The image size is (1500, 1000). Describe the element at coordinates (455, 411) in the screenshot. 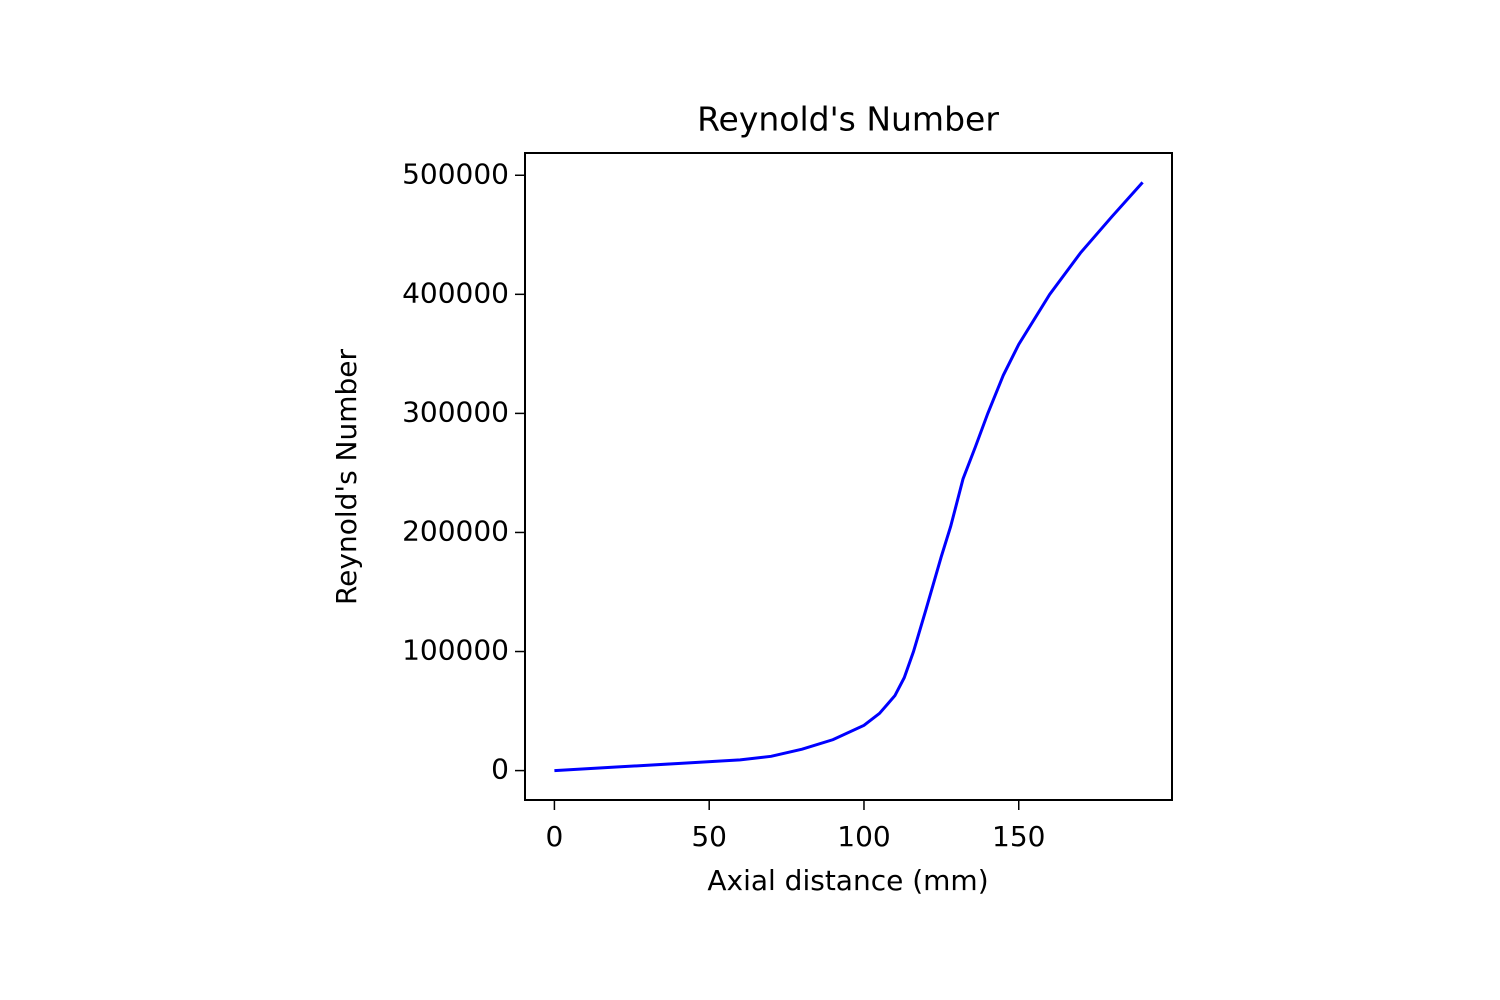

I see `y-tick-label: 300000` at that location.